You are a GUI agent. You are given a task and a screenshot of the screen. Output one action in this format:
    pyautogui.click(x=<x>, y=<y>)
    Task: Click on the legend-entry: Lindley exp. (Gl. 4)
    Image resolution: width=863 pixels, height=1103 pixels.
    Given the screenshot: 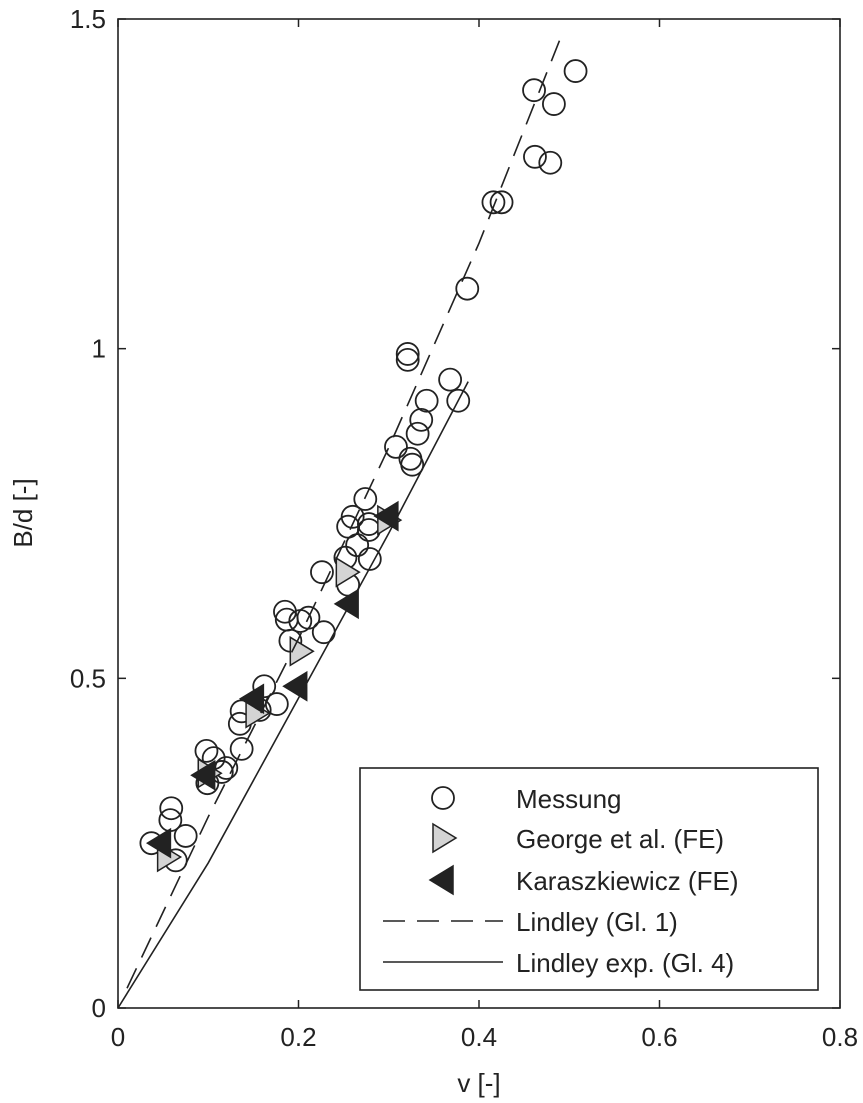 What is the action you would take?
    pyautogui.click(x=558, y=963)
    